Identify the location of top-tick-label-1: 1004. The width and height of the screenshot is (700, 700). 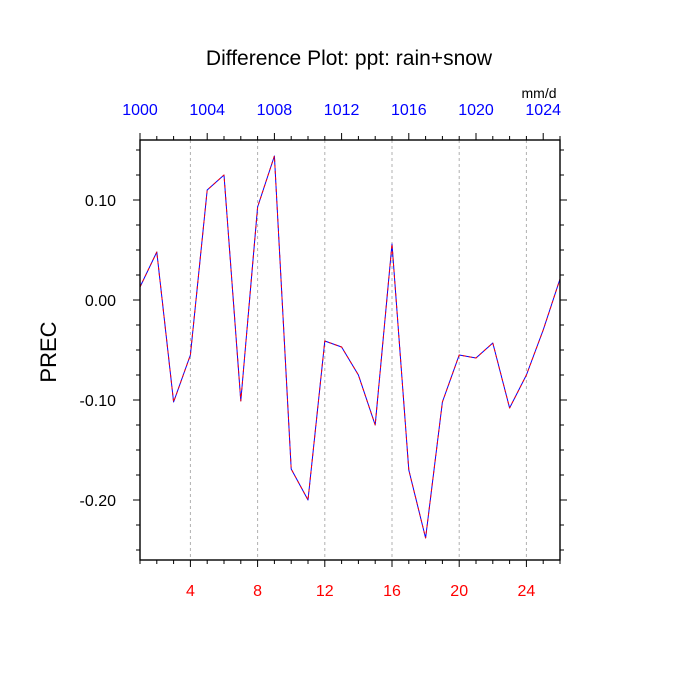
(207, 110).